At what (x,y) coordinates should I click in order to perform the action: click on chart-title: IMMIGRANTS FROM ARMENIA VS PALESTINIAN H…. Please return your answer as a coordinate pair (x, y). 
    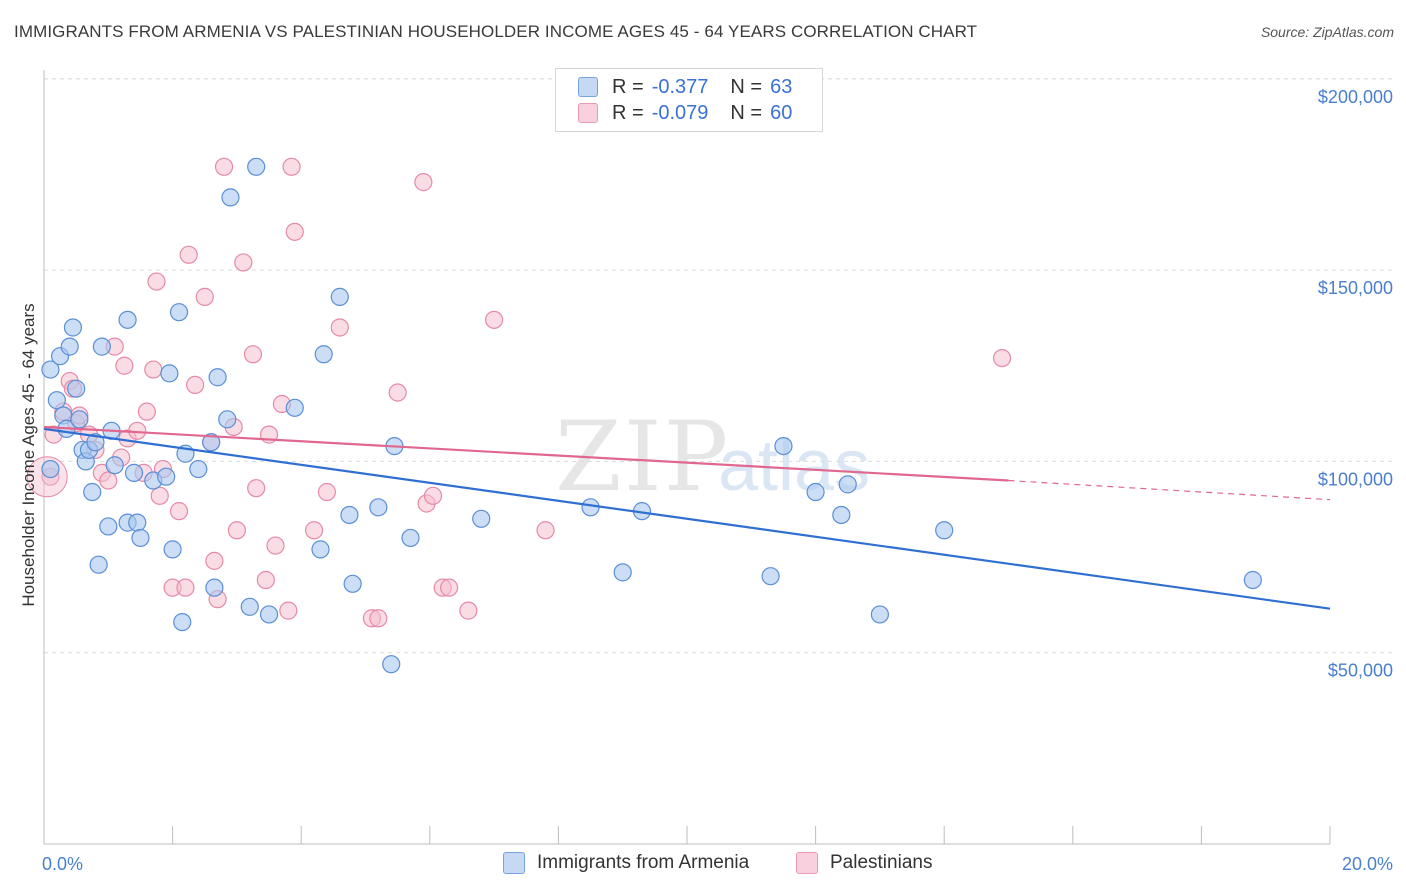
    Looking at the image, I should click on (496, 31).